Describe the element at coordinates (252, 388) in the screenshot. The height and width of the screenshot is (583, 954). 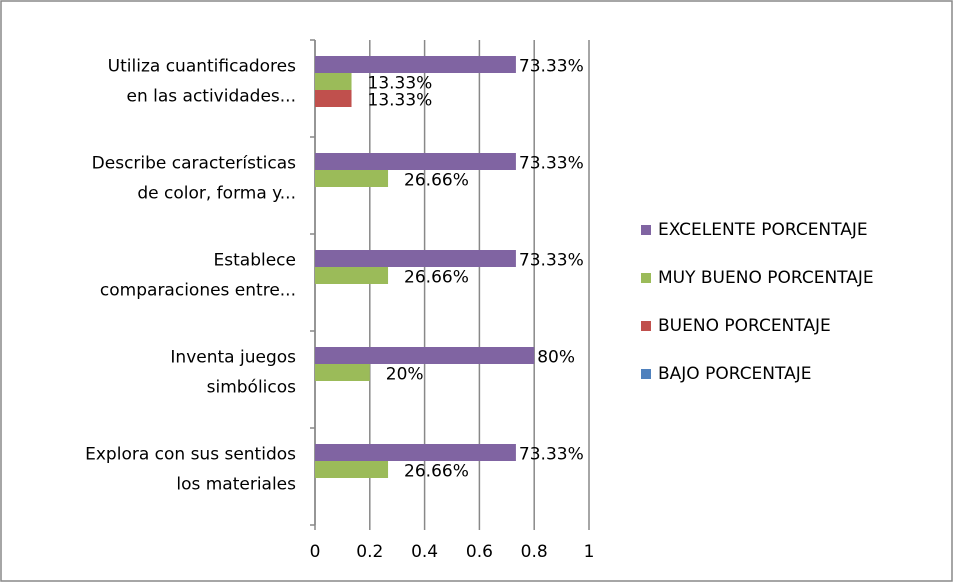
I see `y-tick-label: simbólicos` at that location.